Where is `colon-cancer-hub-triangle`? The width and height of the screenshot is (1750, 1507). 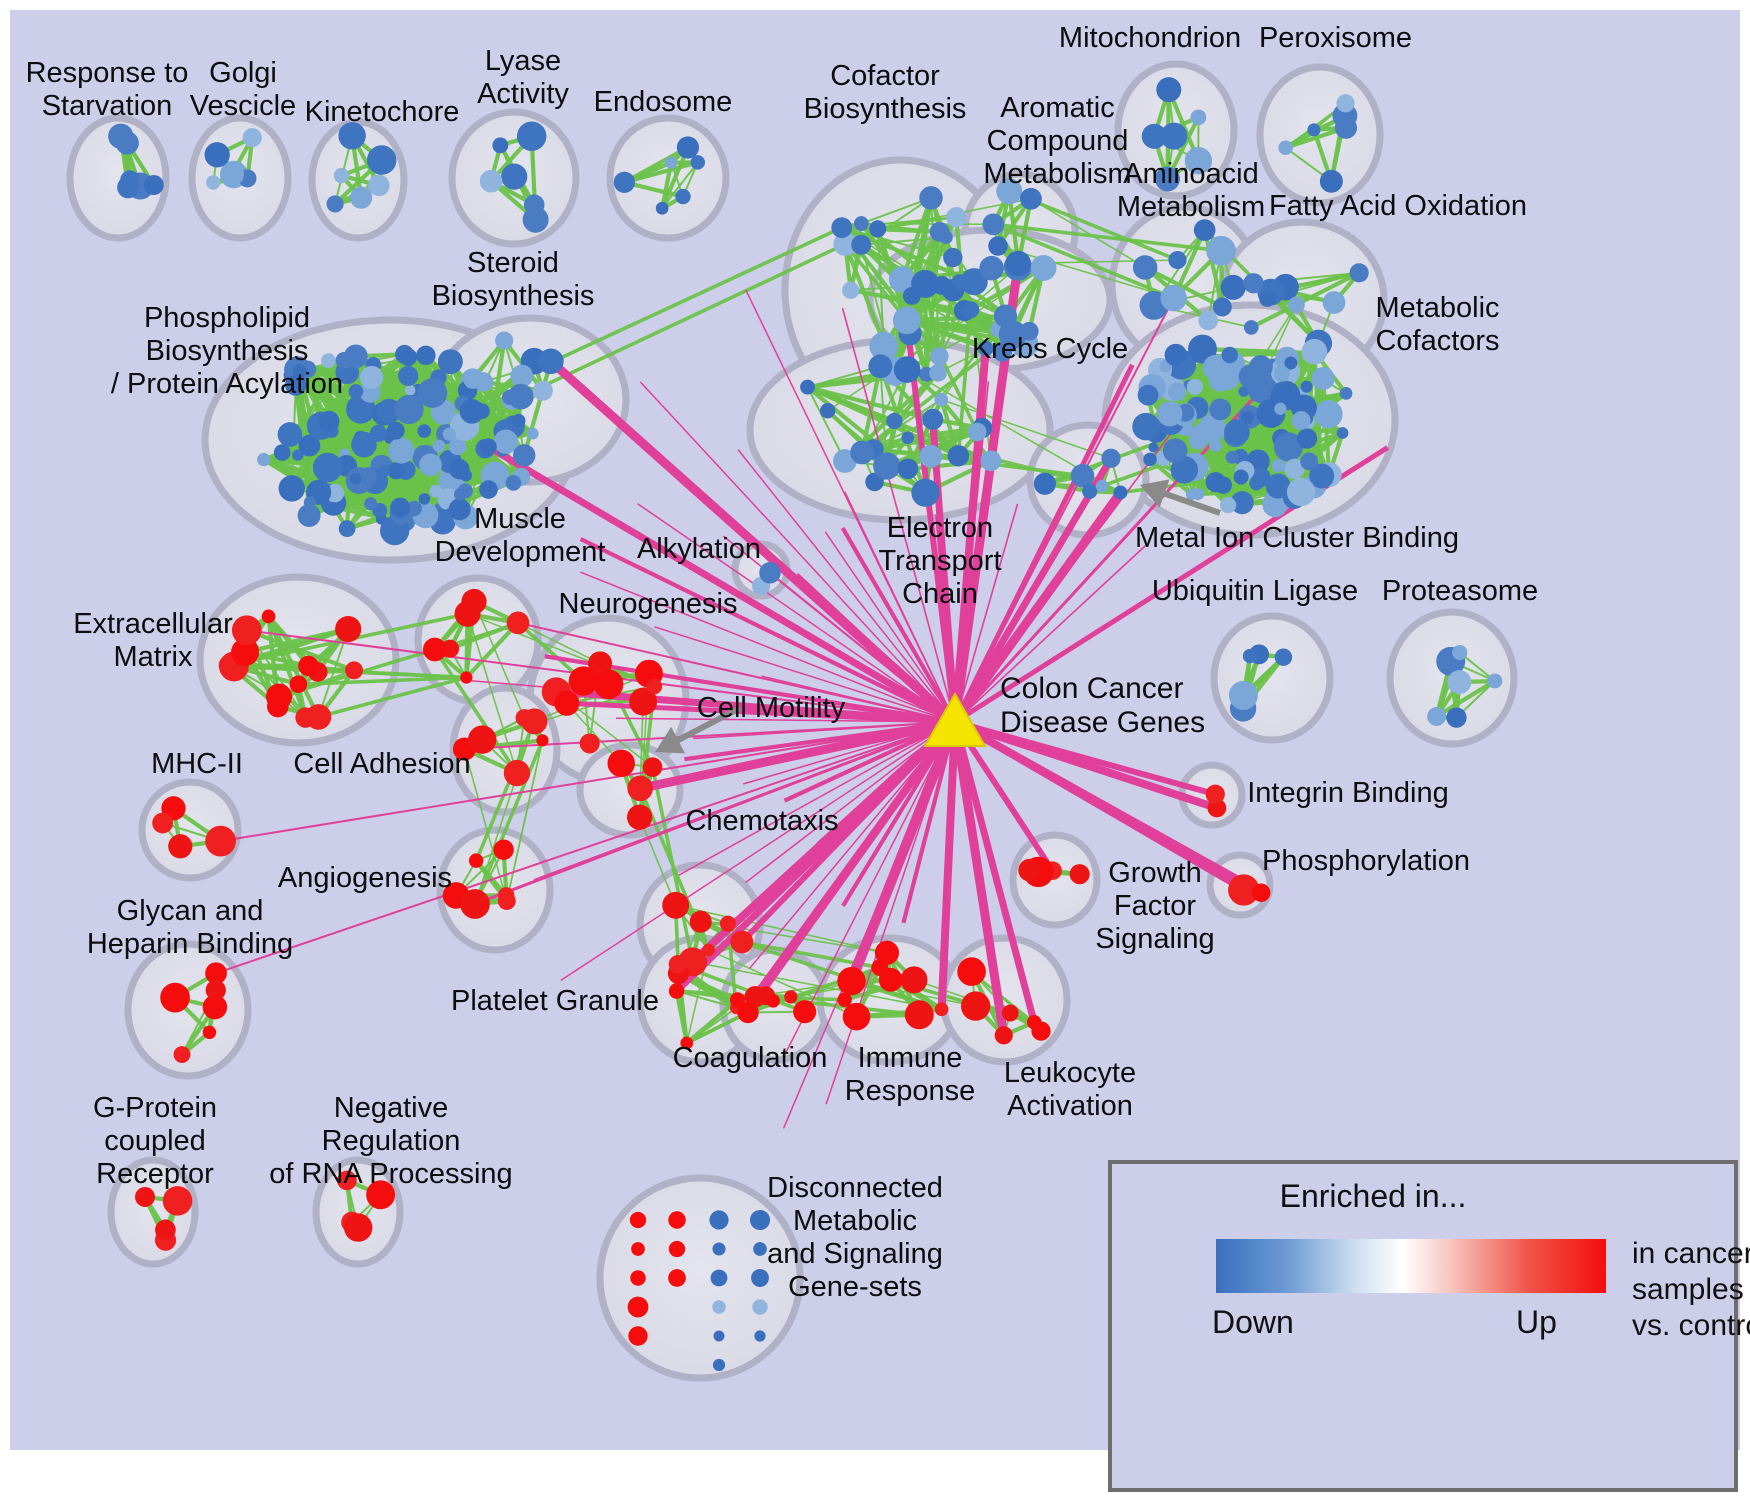
colon-cancer-hub-triangle is located at coordinates (955, 719).